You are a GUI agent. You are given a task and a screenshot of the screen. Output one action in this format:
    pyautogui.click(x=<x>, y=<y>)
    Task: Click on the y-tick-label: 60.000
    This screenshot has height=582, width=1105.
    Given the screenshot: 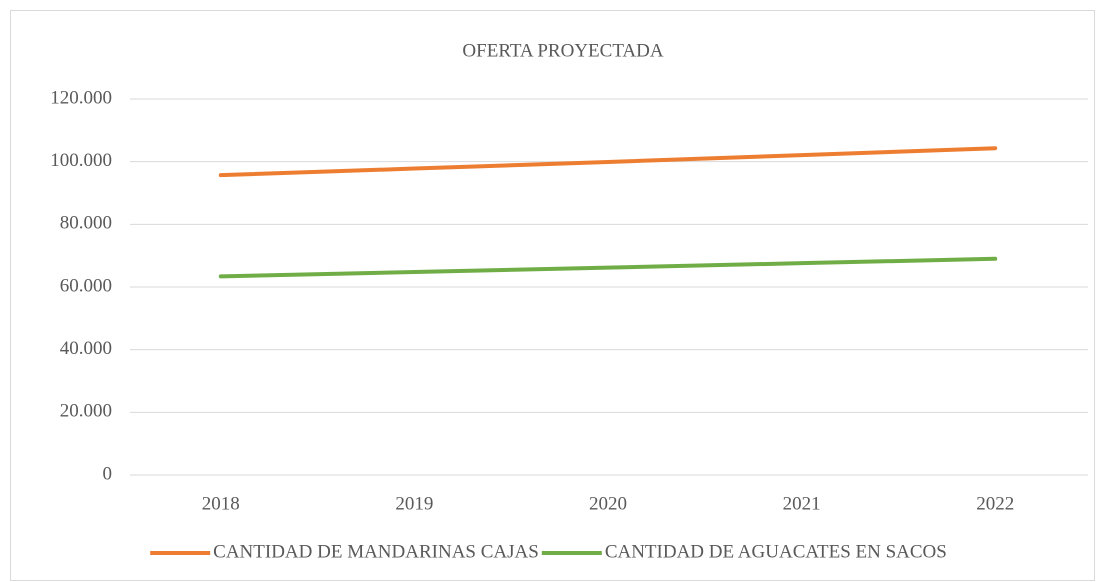 What is the action you would take?
    pyautogui.click(x=86, y=285)
    